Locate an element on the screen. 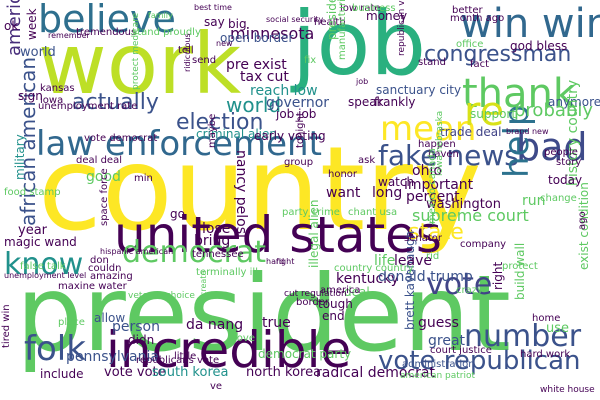  word-leave: leave is located at coordinates (413, 261).